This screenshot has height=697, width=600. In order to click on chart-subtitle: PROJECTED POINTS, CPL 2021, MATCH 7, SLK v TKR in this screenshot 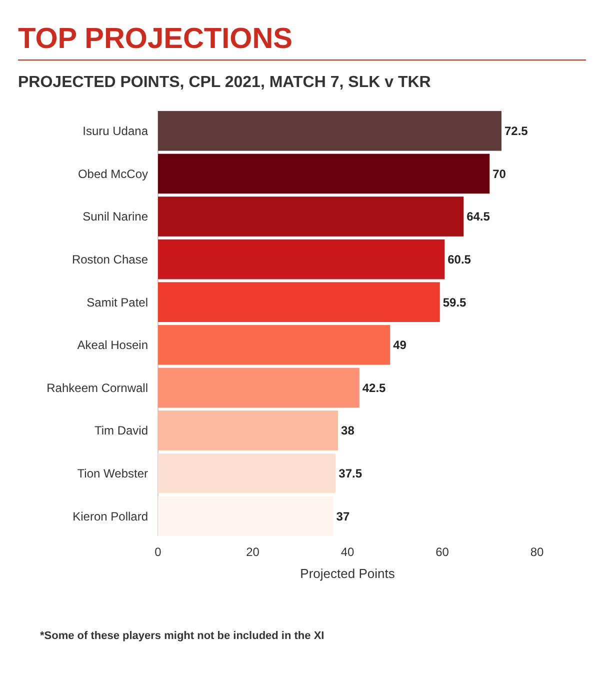, I will do `click(225, 82)`.